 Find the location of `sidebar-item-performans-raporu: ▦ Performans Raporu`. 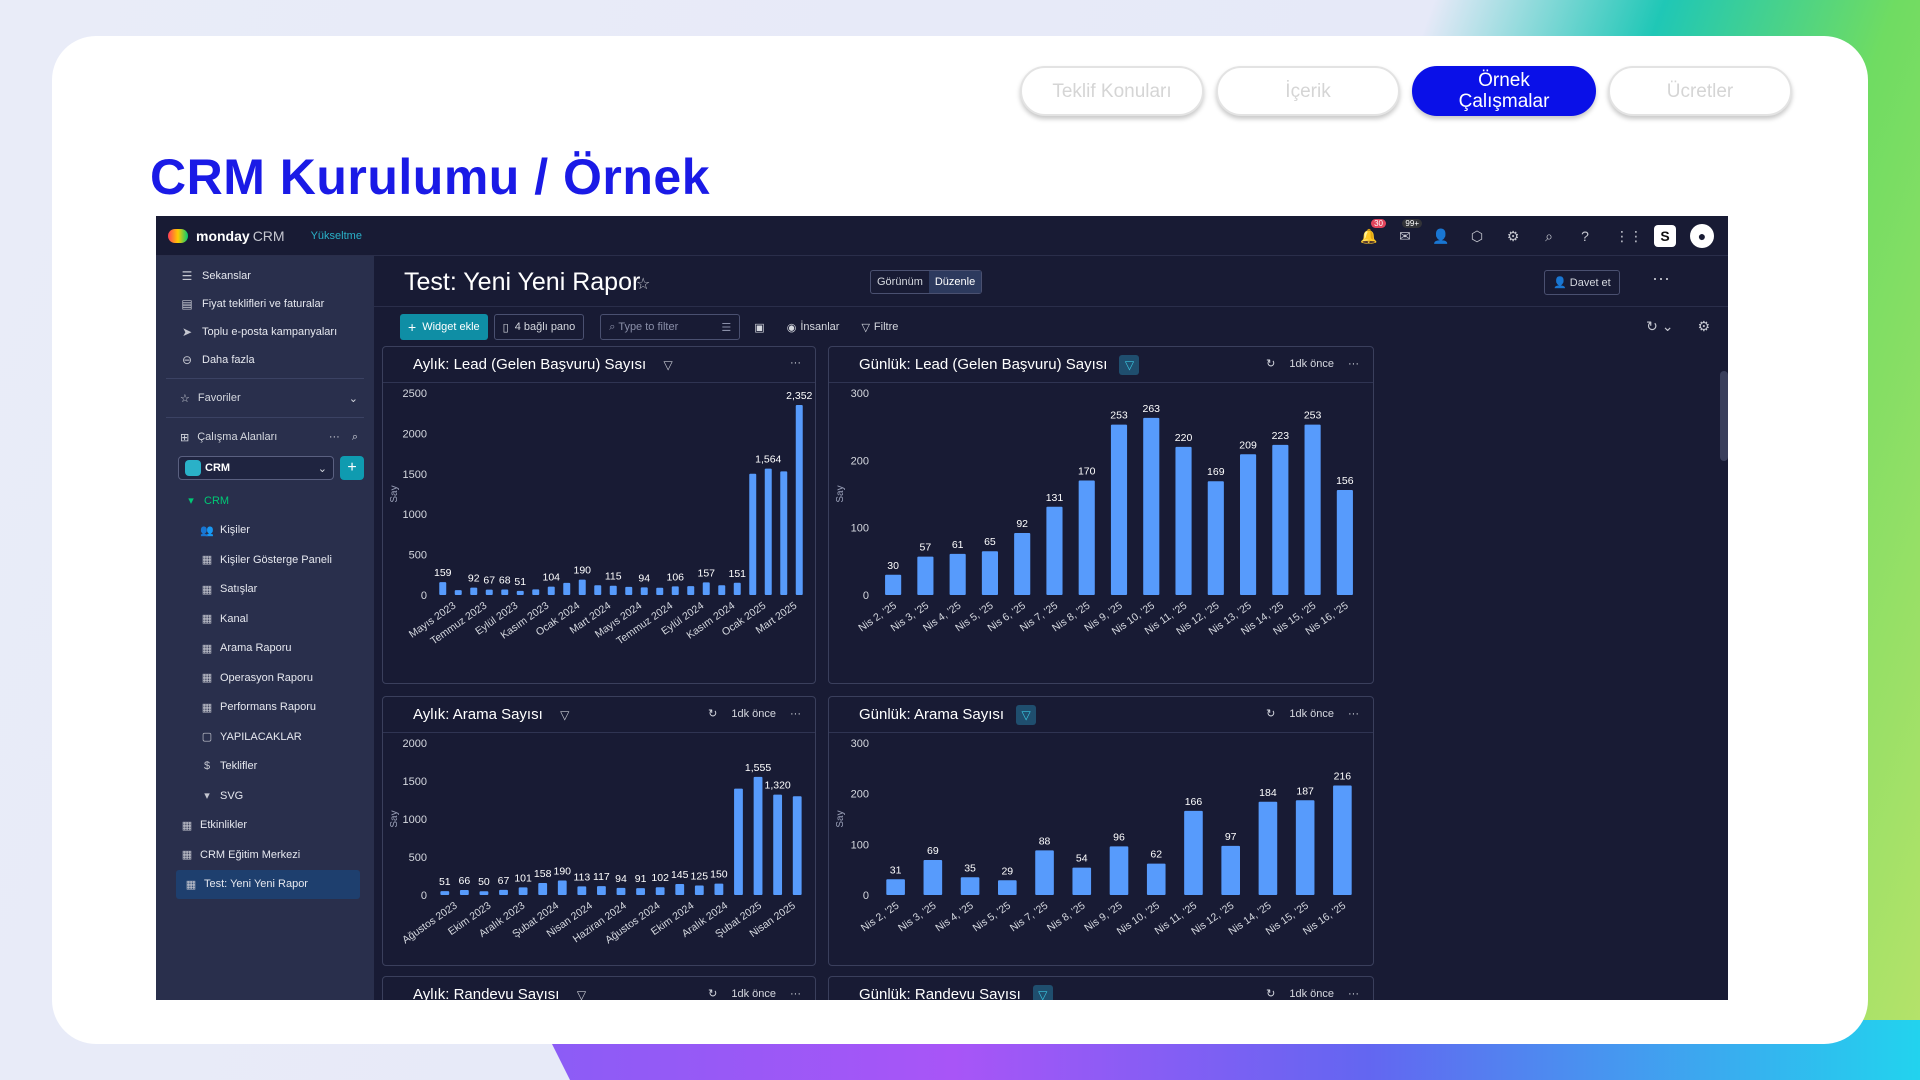

sidebar-item-performans-raporu: ▦ Performans Raporu is located at coordinates (265, 708).